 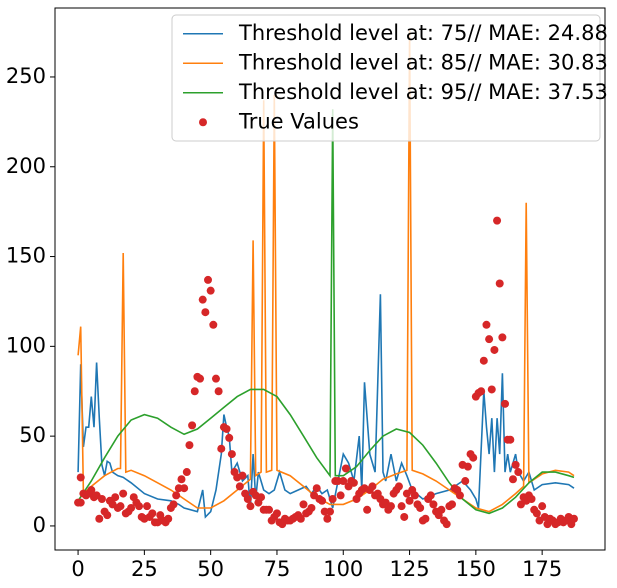 What do you see at coordinates (39, 525) in the screenshot?
I see `y-tick-label: 0` at bounding box center [39, 525].